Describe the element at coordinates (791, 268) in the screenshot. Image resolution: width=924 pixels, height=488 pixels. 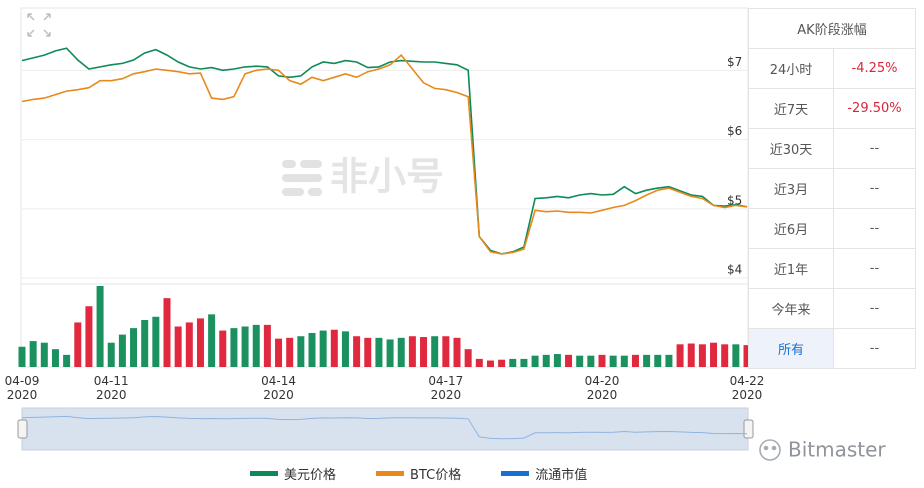
I see `period: 近1年` at that location.